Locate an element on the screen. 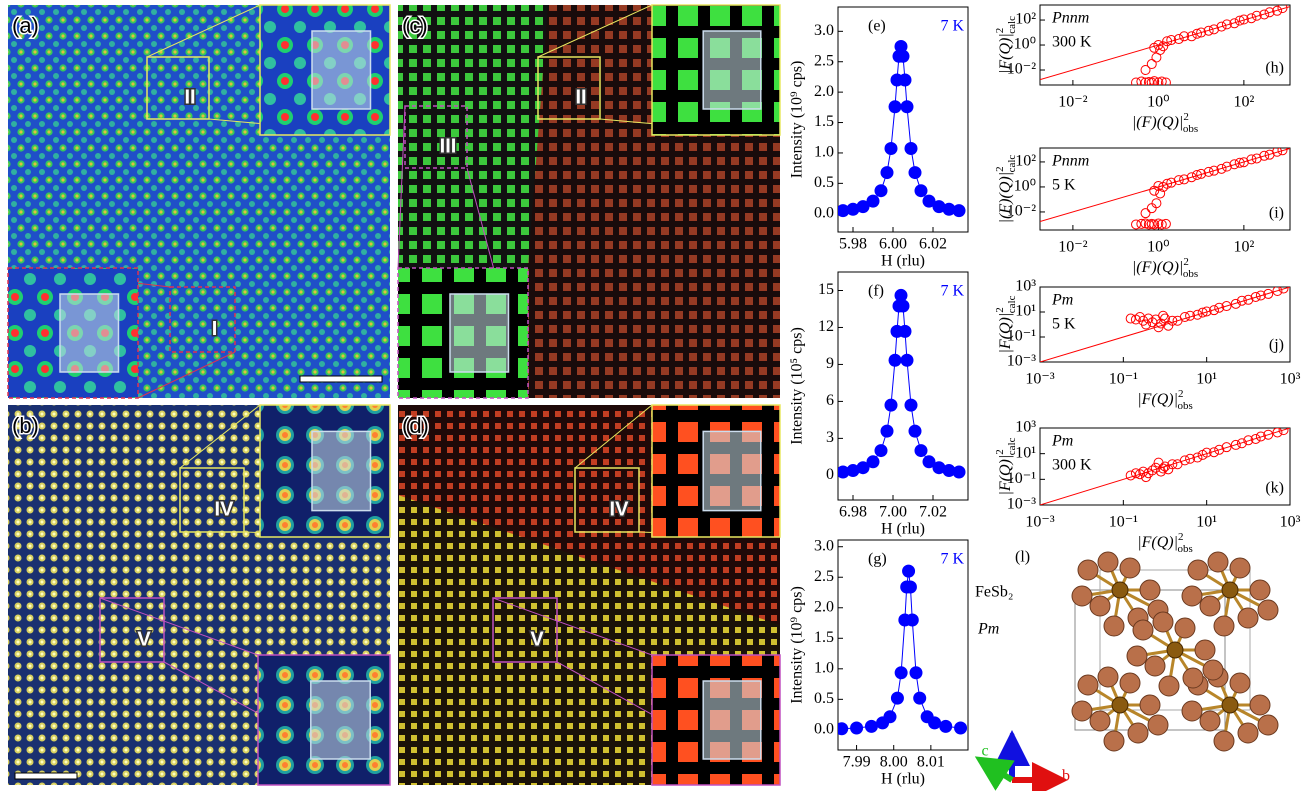 The height and width of the screenshot is (791, 1306). panel-label: (j) is located at coordinates (1276, 345).